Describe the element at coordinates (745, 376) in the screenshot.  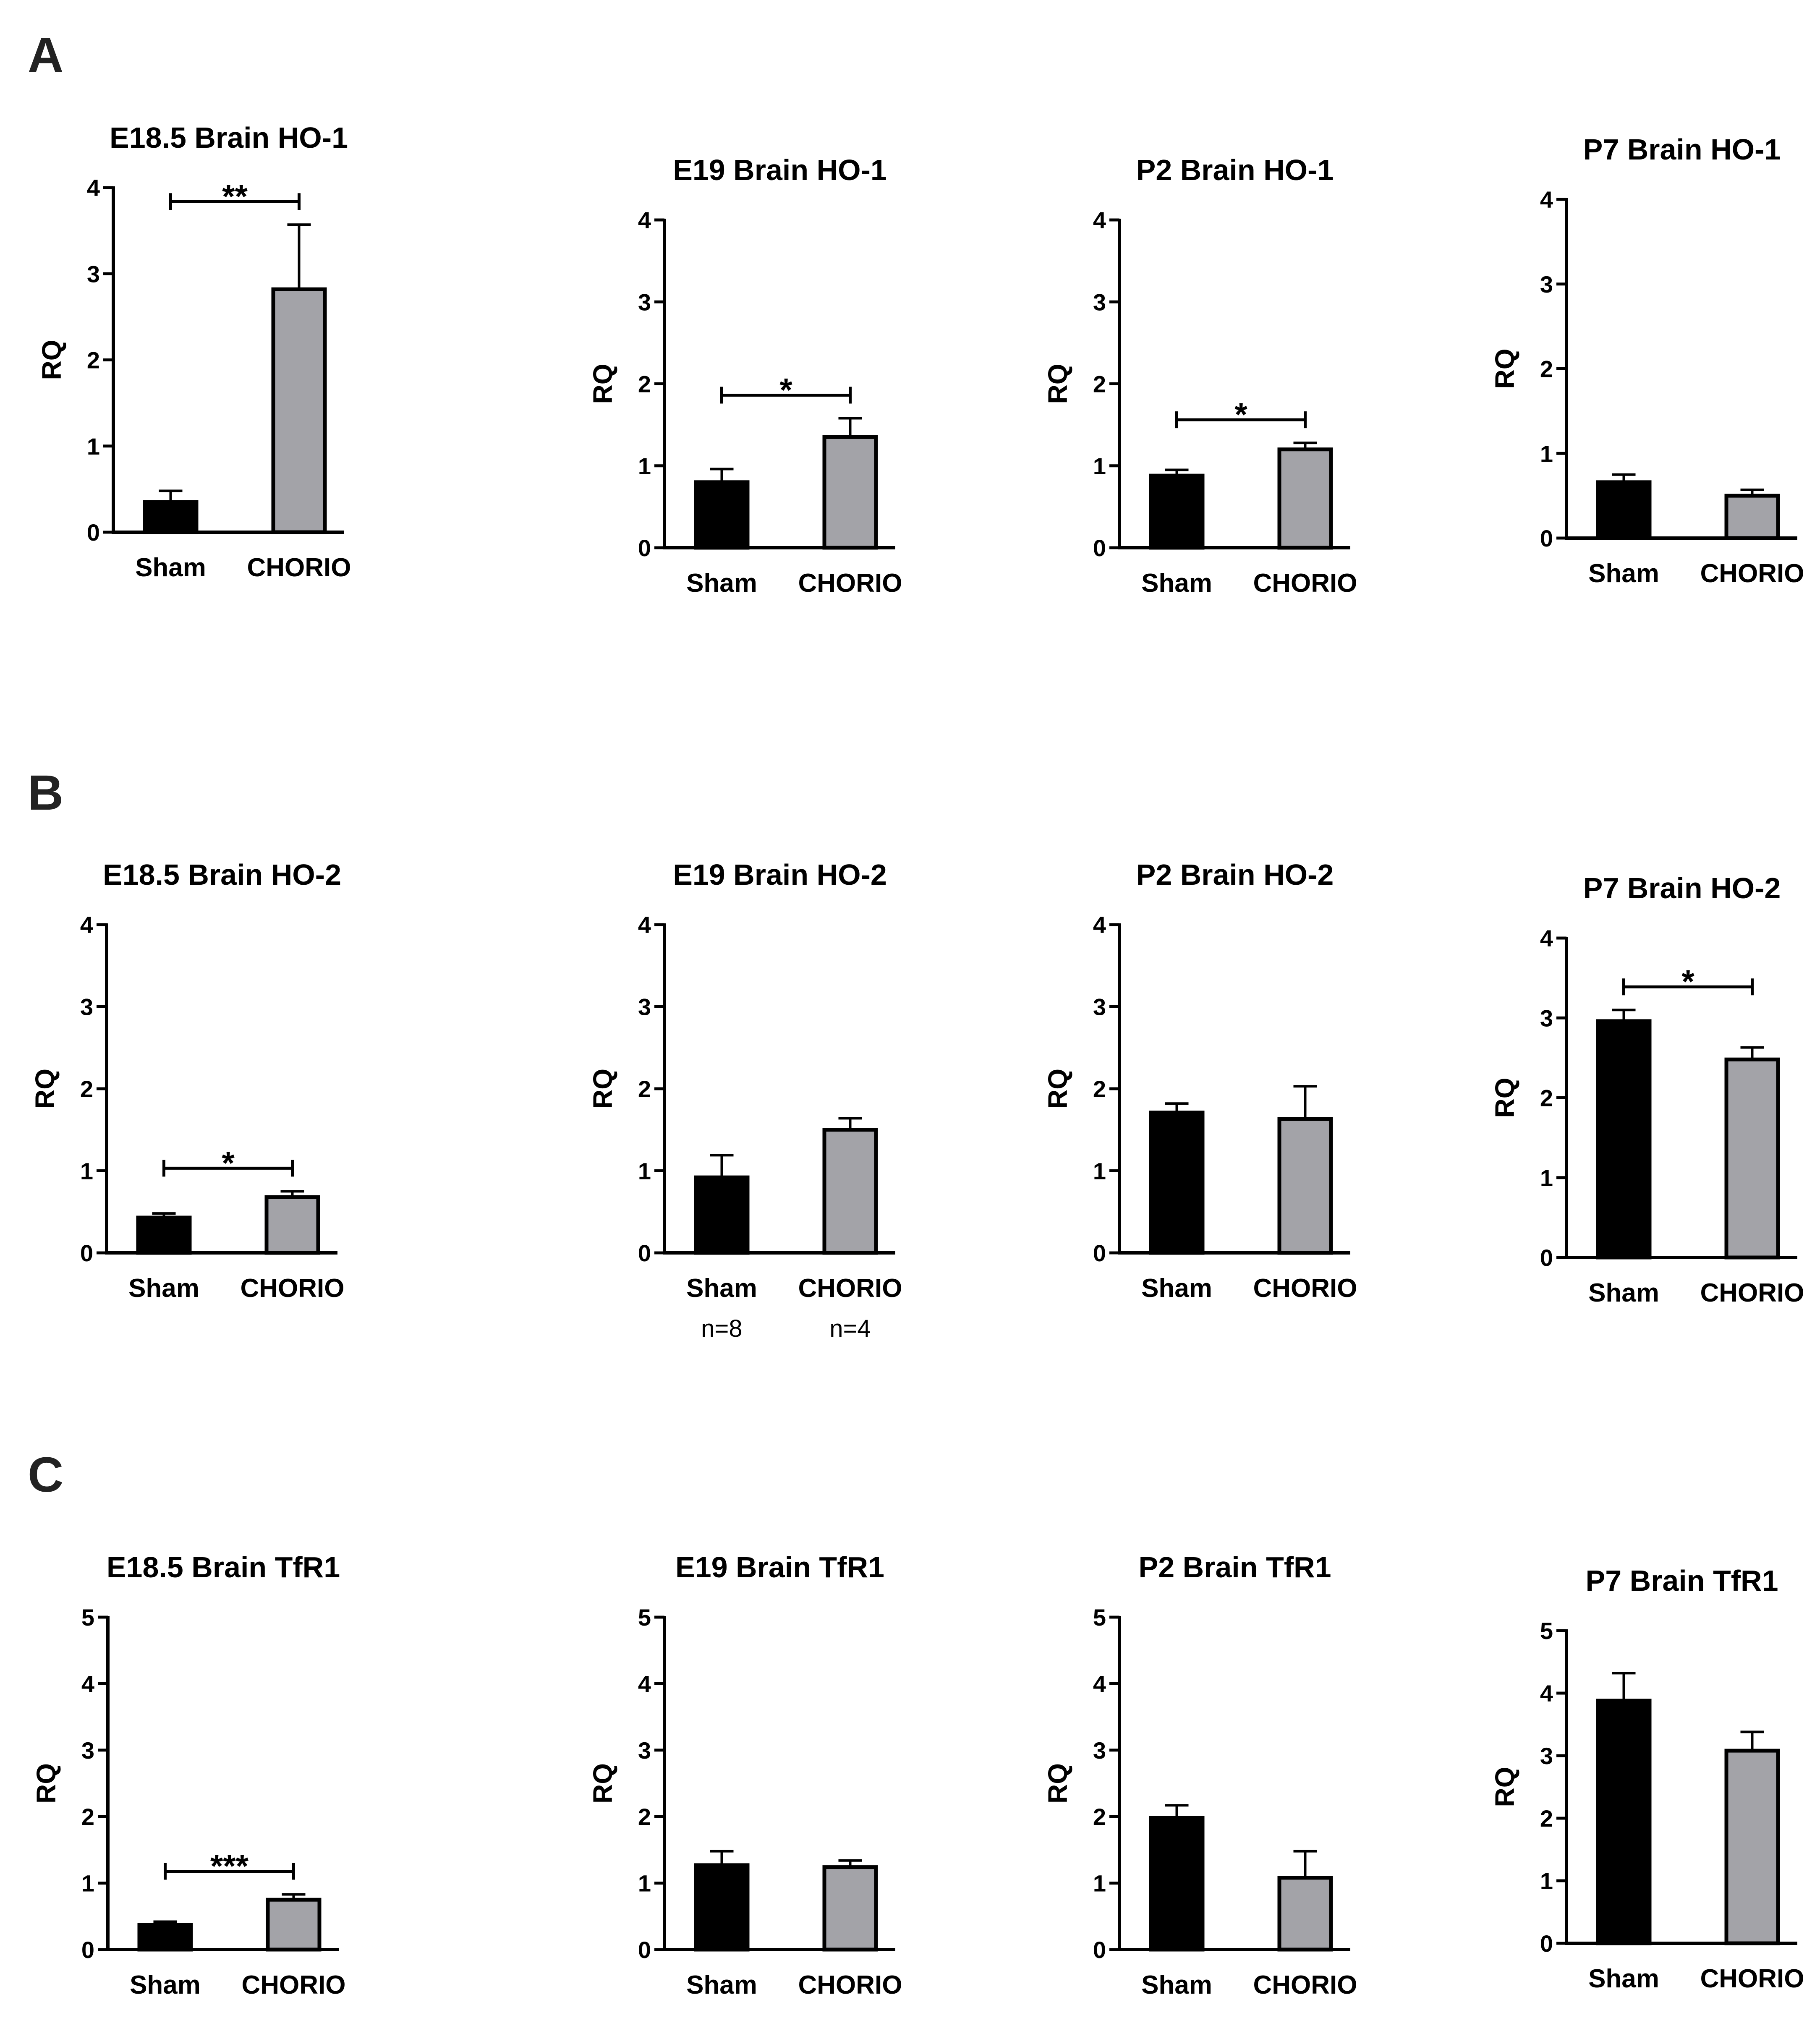
I see `chart-2: E19 Brain HO-1 0 1 2 3 4 RQ Sham CHORIO *` at that location.